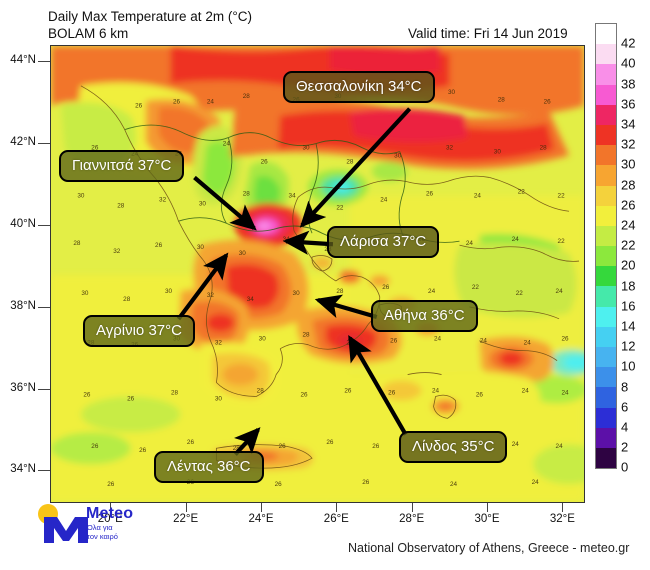 This screenshot has height=570, width=650. I want to click on callout-athina: Αθήνα 36°C, so click(424, 316).